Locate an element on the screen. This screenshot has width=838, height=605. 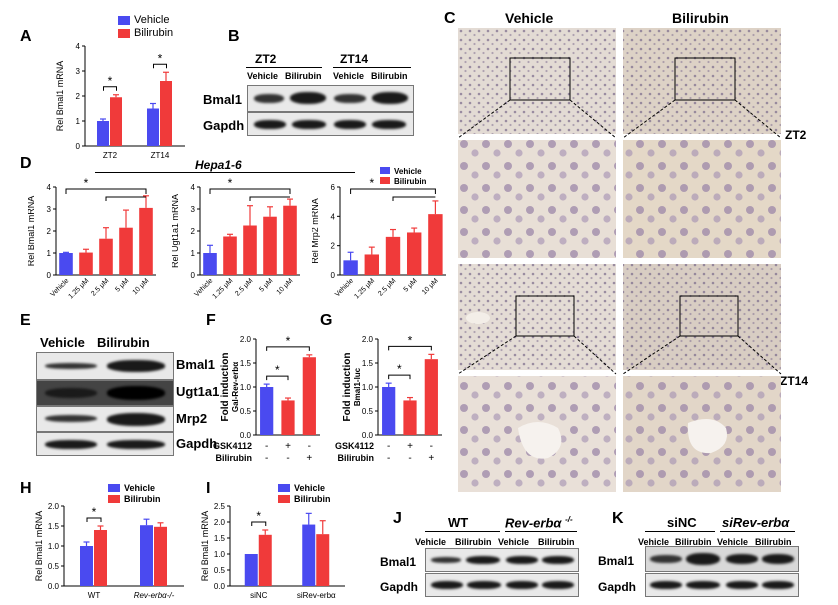
treatment-sign: + is located at coordinates (410, 446).